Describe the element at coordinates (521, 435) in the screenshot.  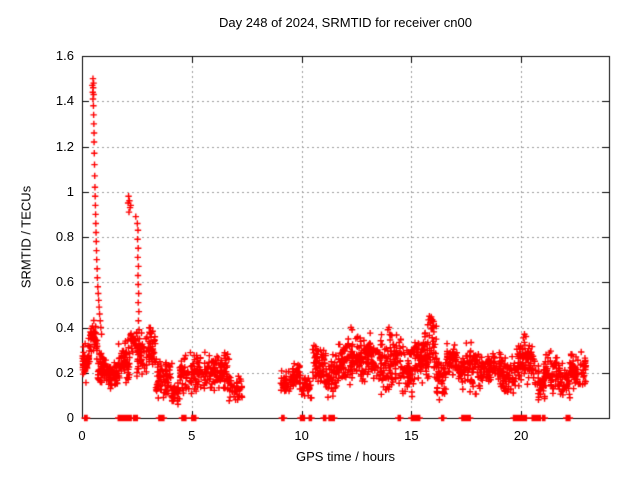
I see `x-tick-label: 20` at that location.